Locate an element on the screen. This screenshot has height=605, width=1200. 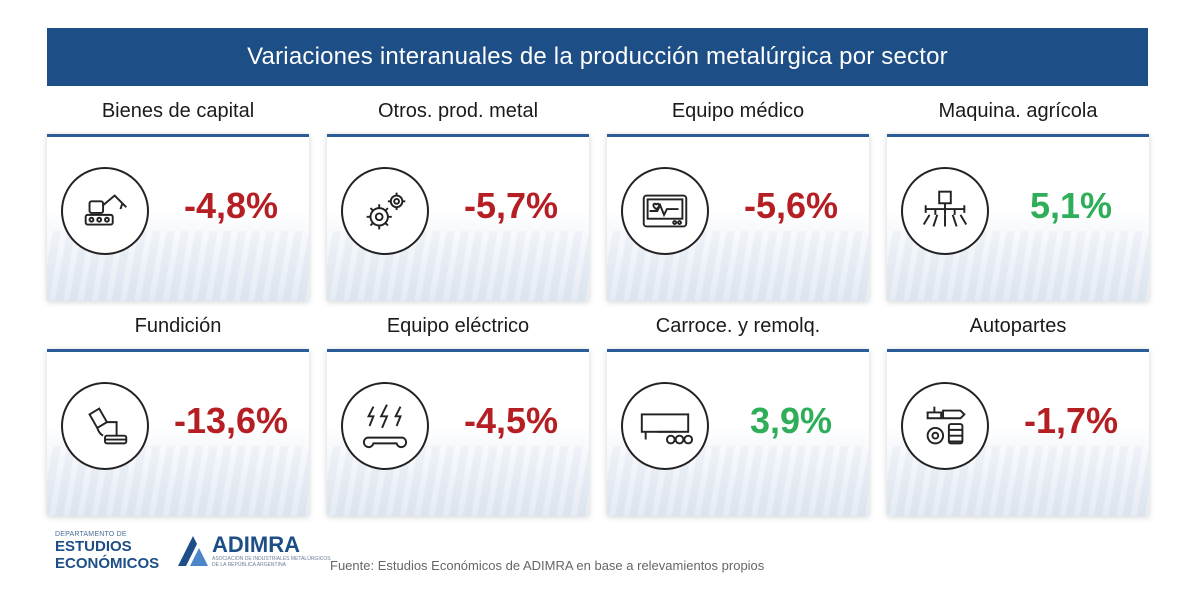
sector-card-equipo-medico: Equipo médico -5,6% is located at coordinates (738, 200).